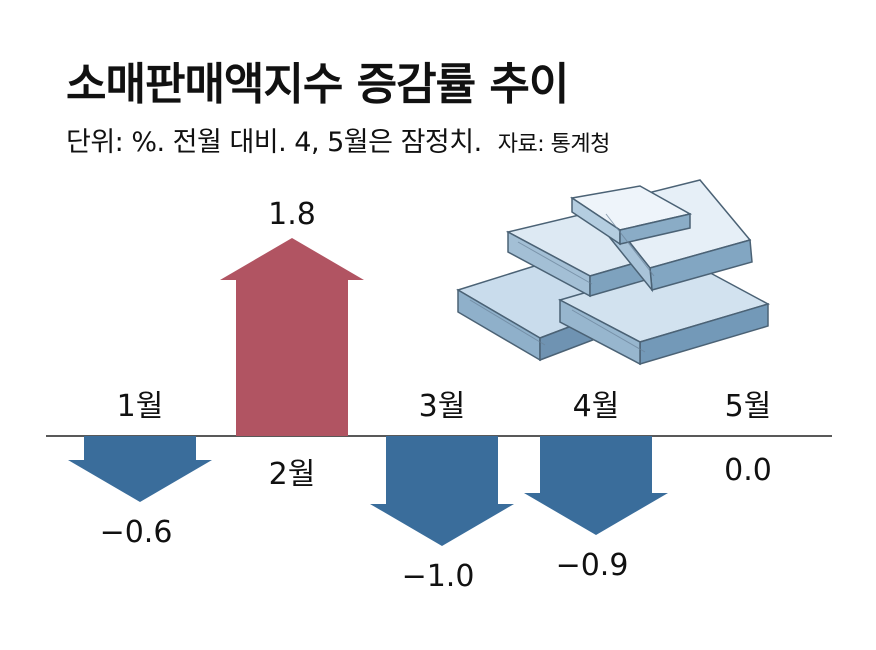  I want to click on source-note: 자료: 통계청, so click(554, 144).